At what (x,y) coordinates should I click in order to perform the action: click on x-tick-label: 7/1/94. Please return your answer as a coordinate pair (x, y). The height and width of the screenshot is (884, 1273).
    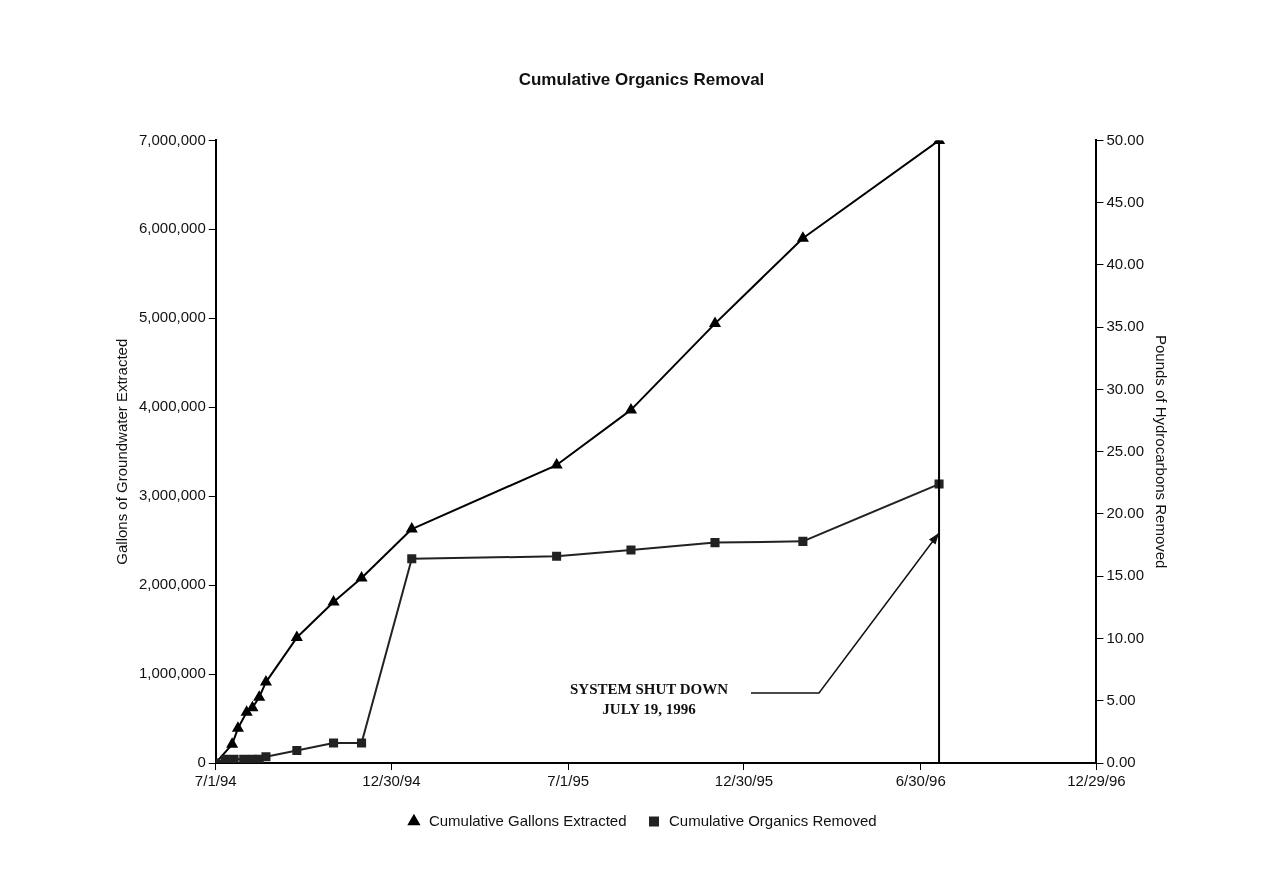
    Looking at the image, I should click on (215, 781).